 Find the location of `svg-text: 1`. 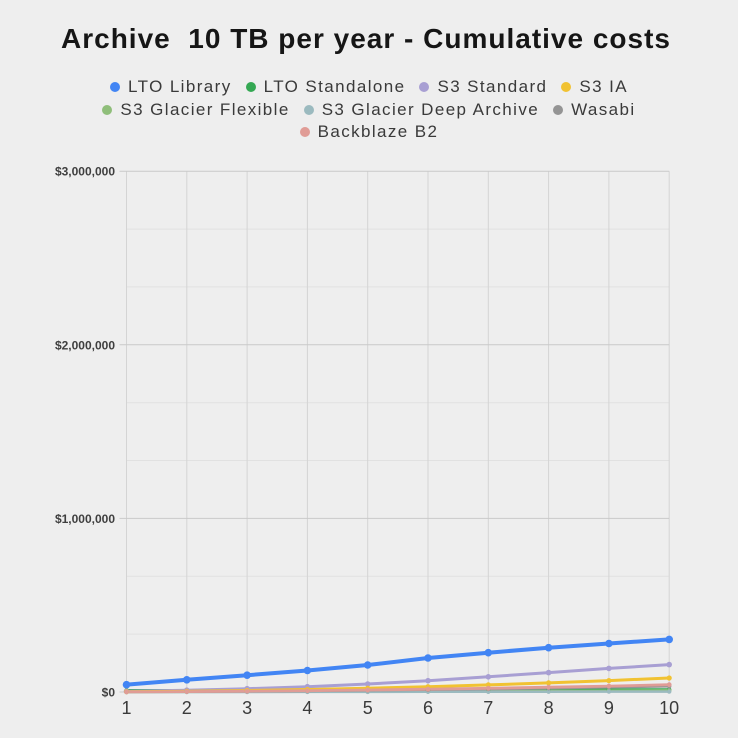

svg-text: 1 is located at coordinates (126, 708).